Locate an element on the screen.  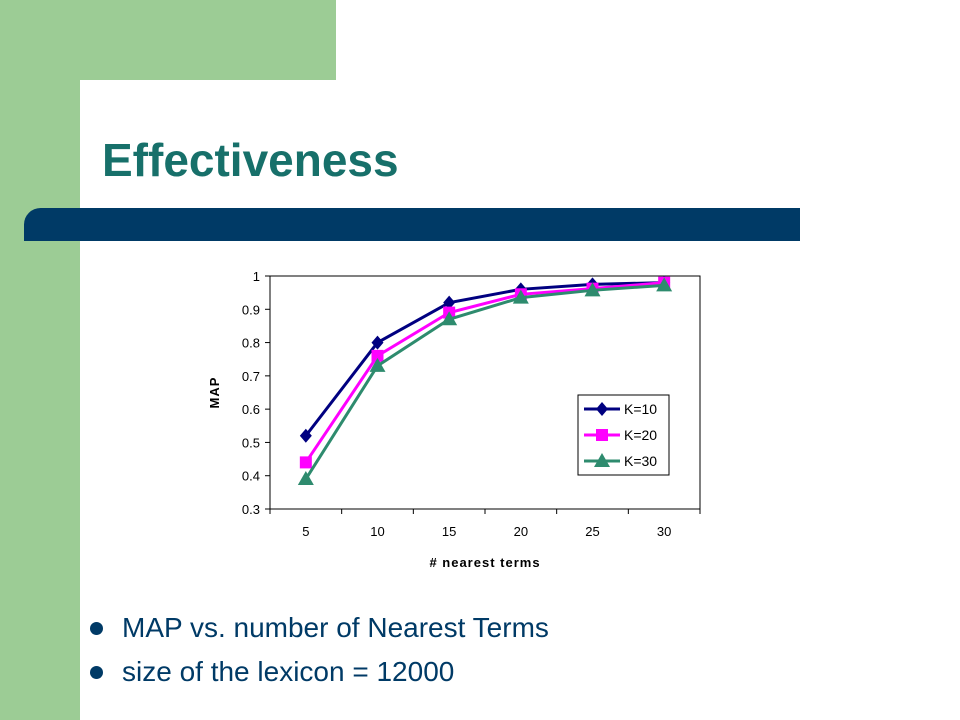
x-tick-label: 10 is located at coordinates (377, 531).